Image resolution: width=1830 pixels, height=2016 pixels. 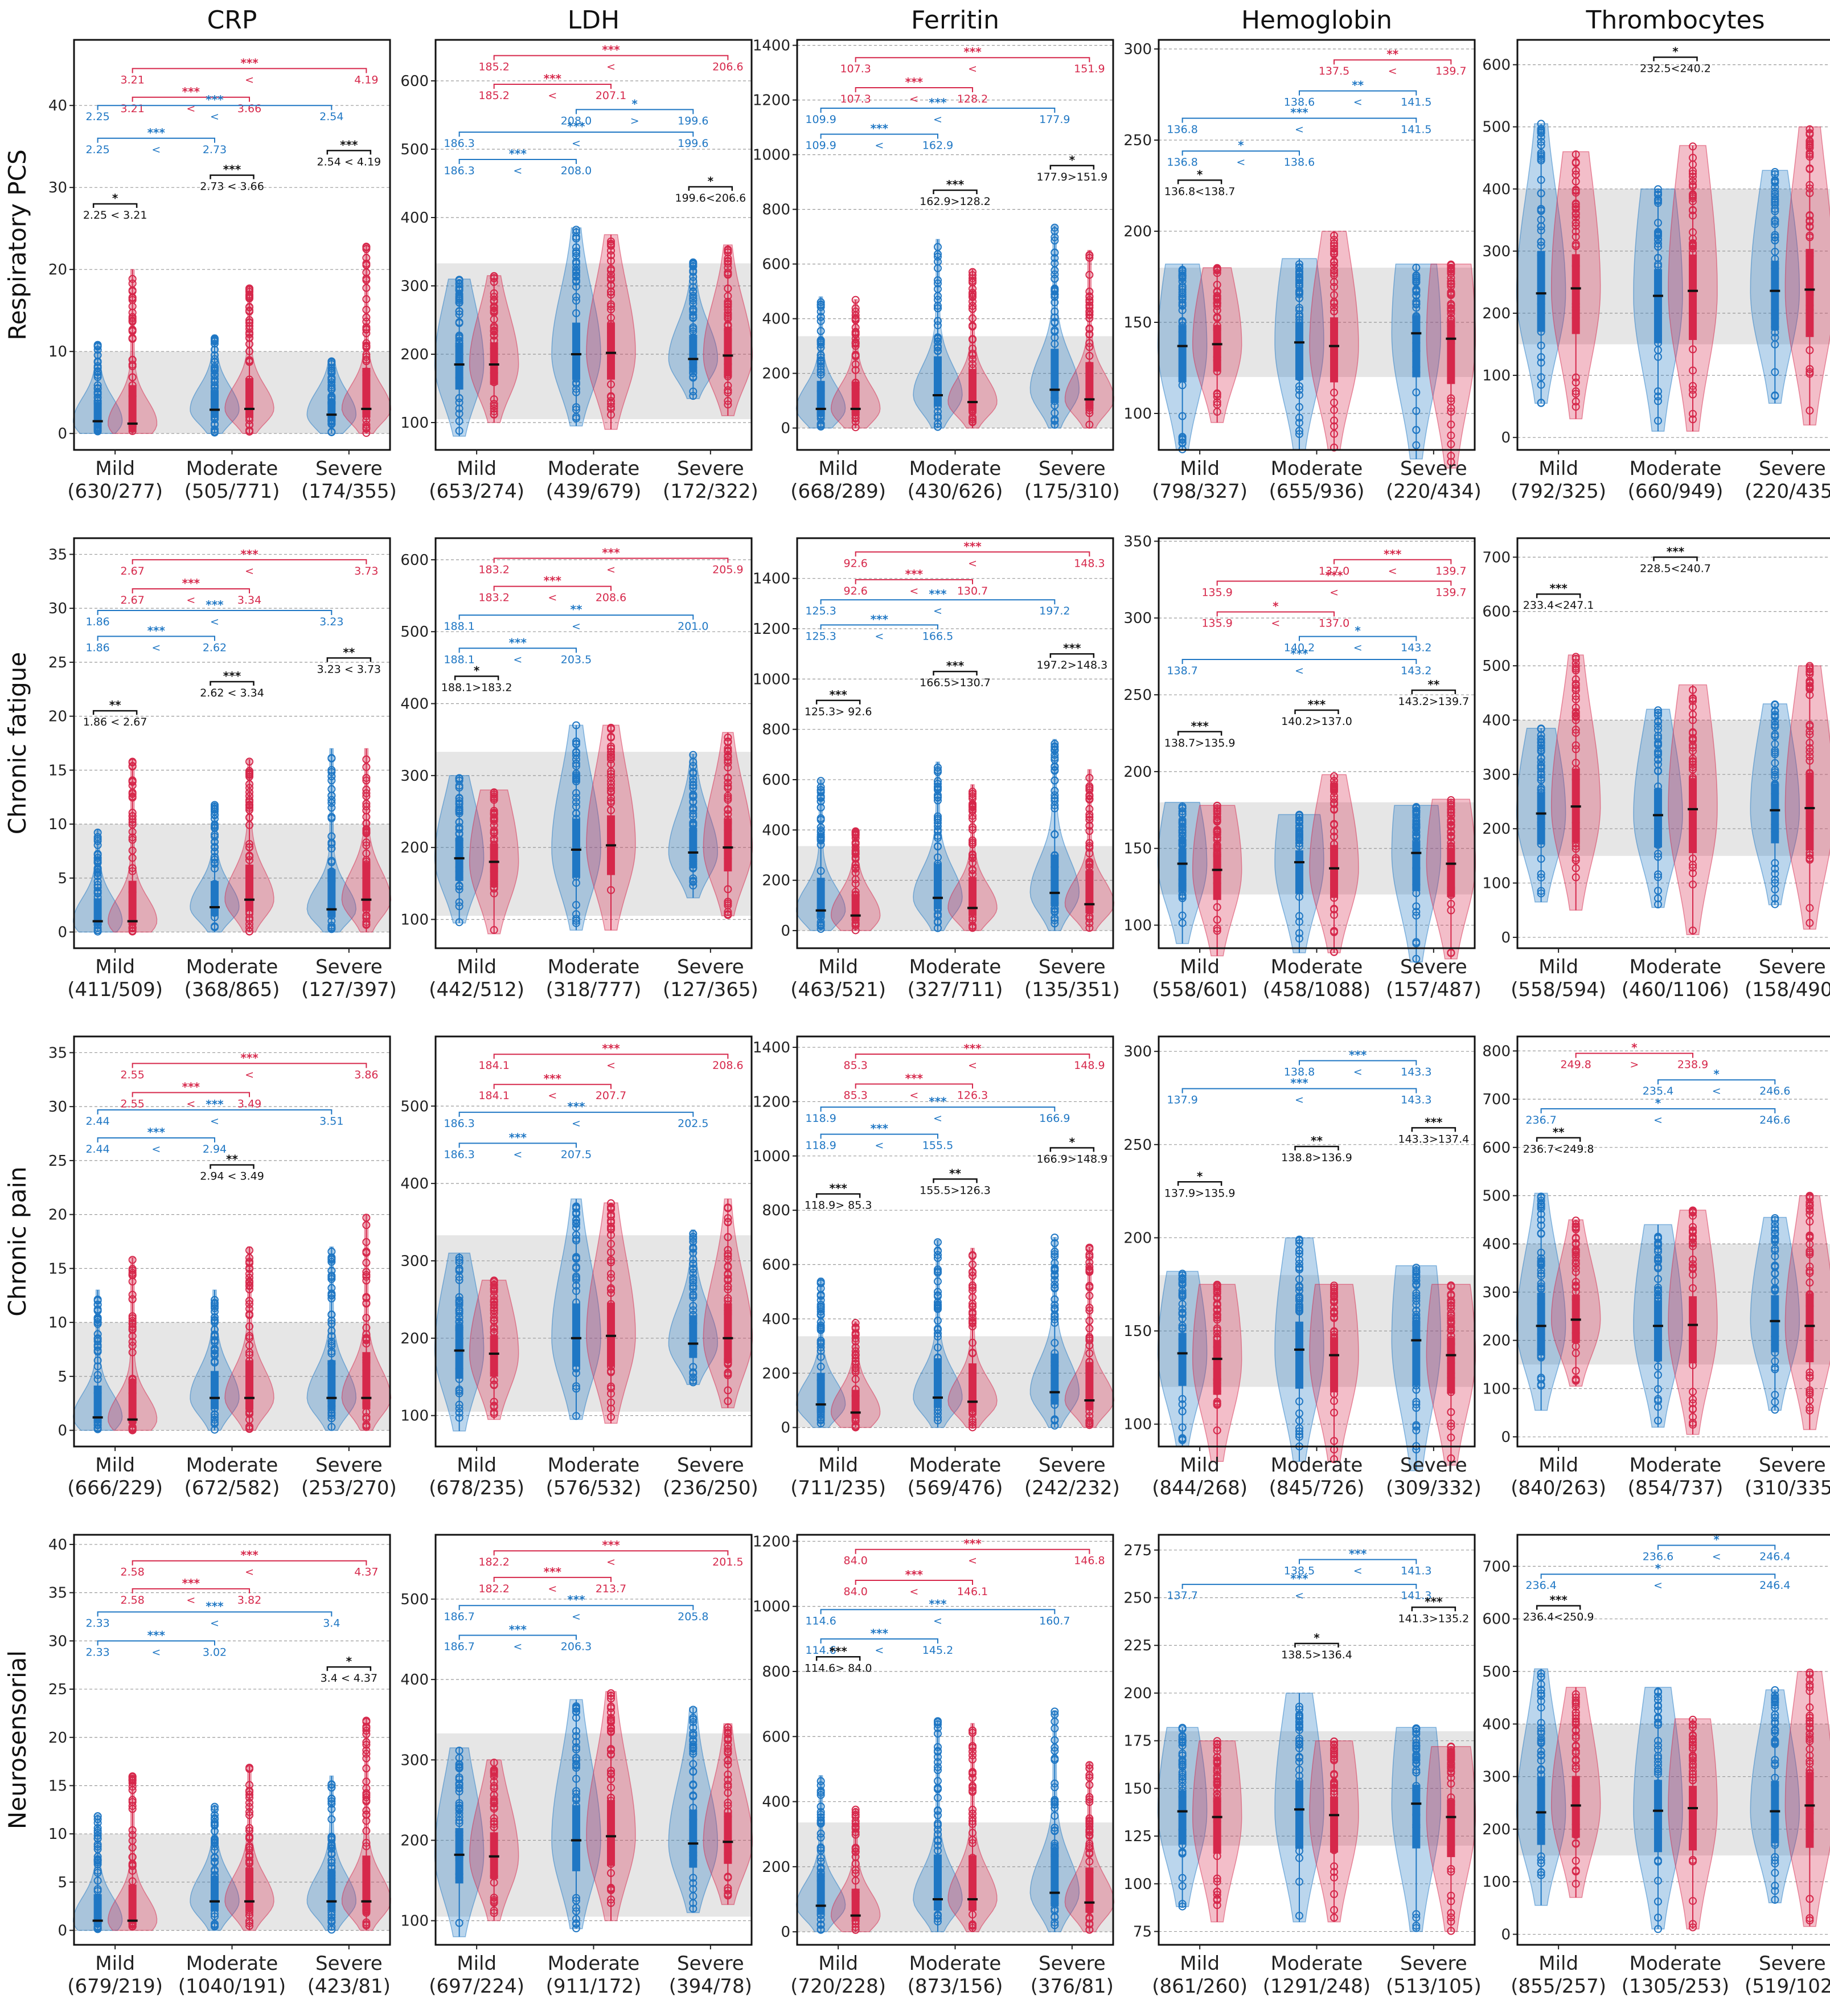 I want to click on median-right-label: 130.7, so click(x=972, y=591).